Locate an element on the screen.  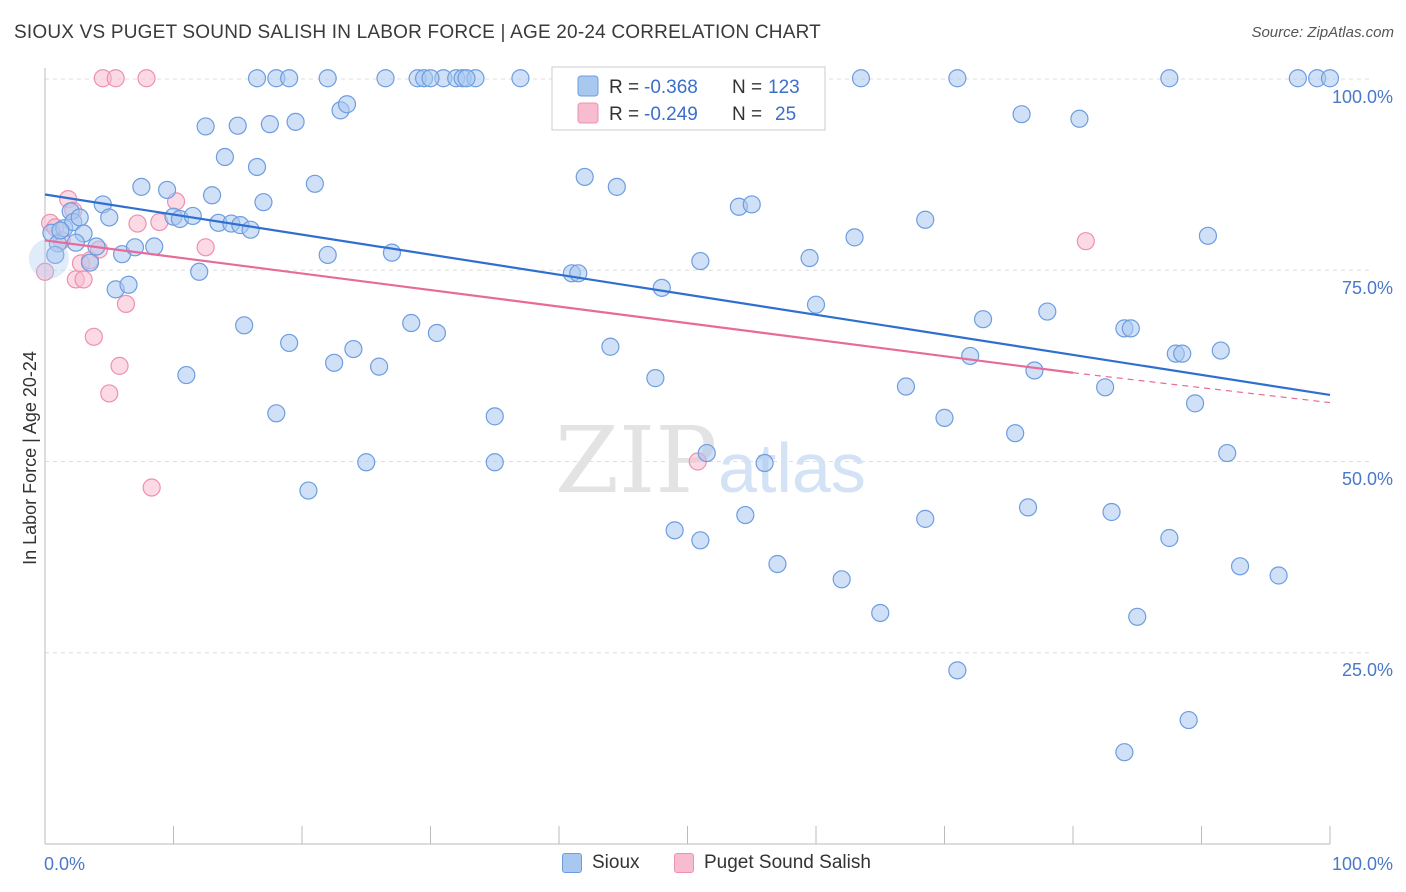
salish-trend-line is located at coordinates (559, 306).